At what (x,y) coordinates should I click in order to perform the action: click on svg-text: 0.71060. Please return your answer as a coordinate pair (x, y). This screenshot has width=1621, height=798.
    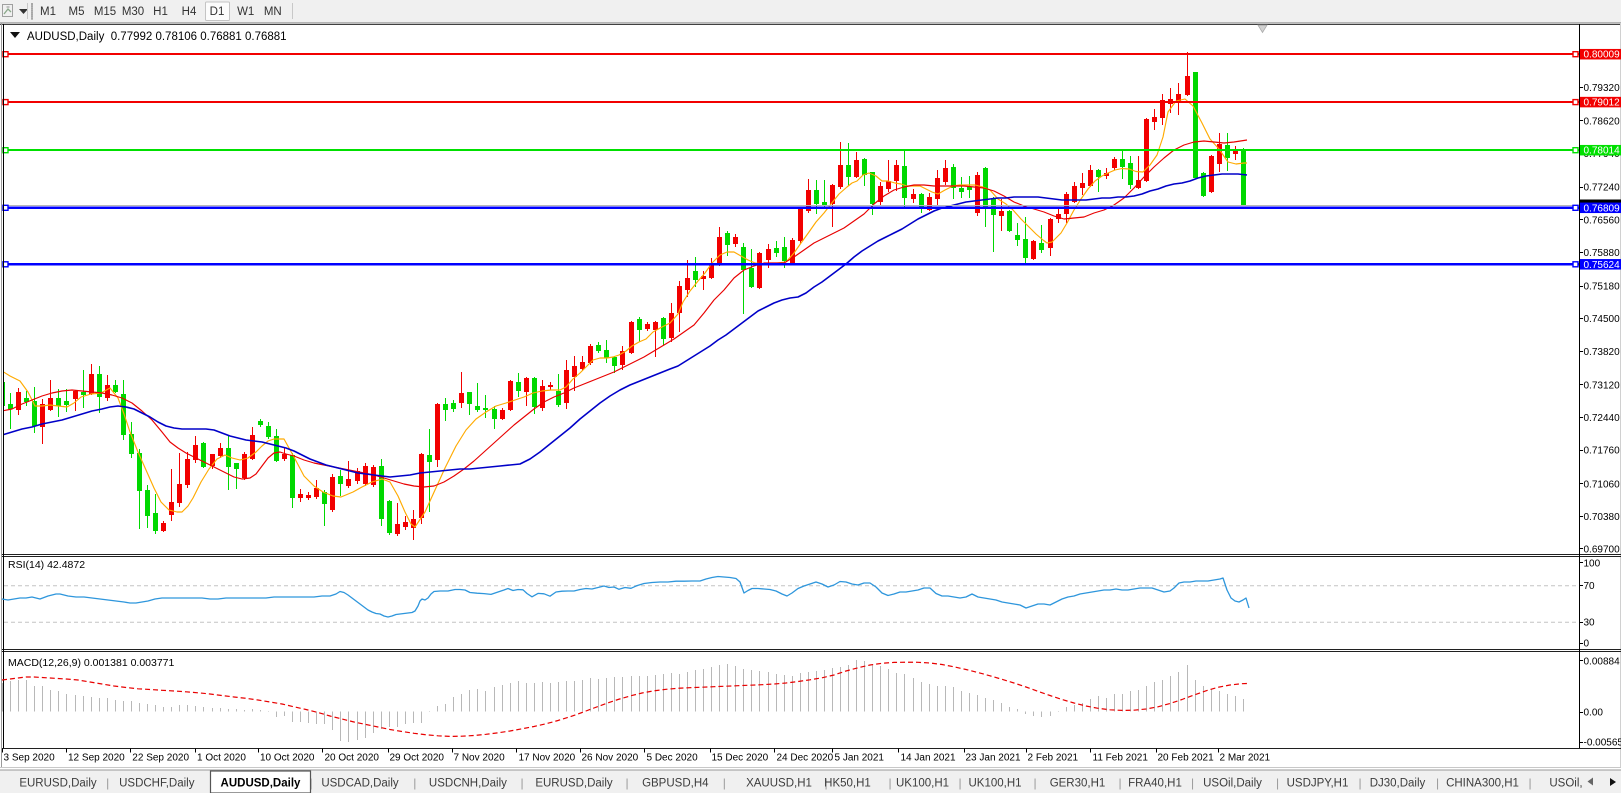
    Looking at the image, I should click on (1602, 484).